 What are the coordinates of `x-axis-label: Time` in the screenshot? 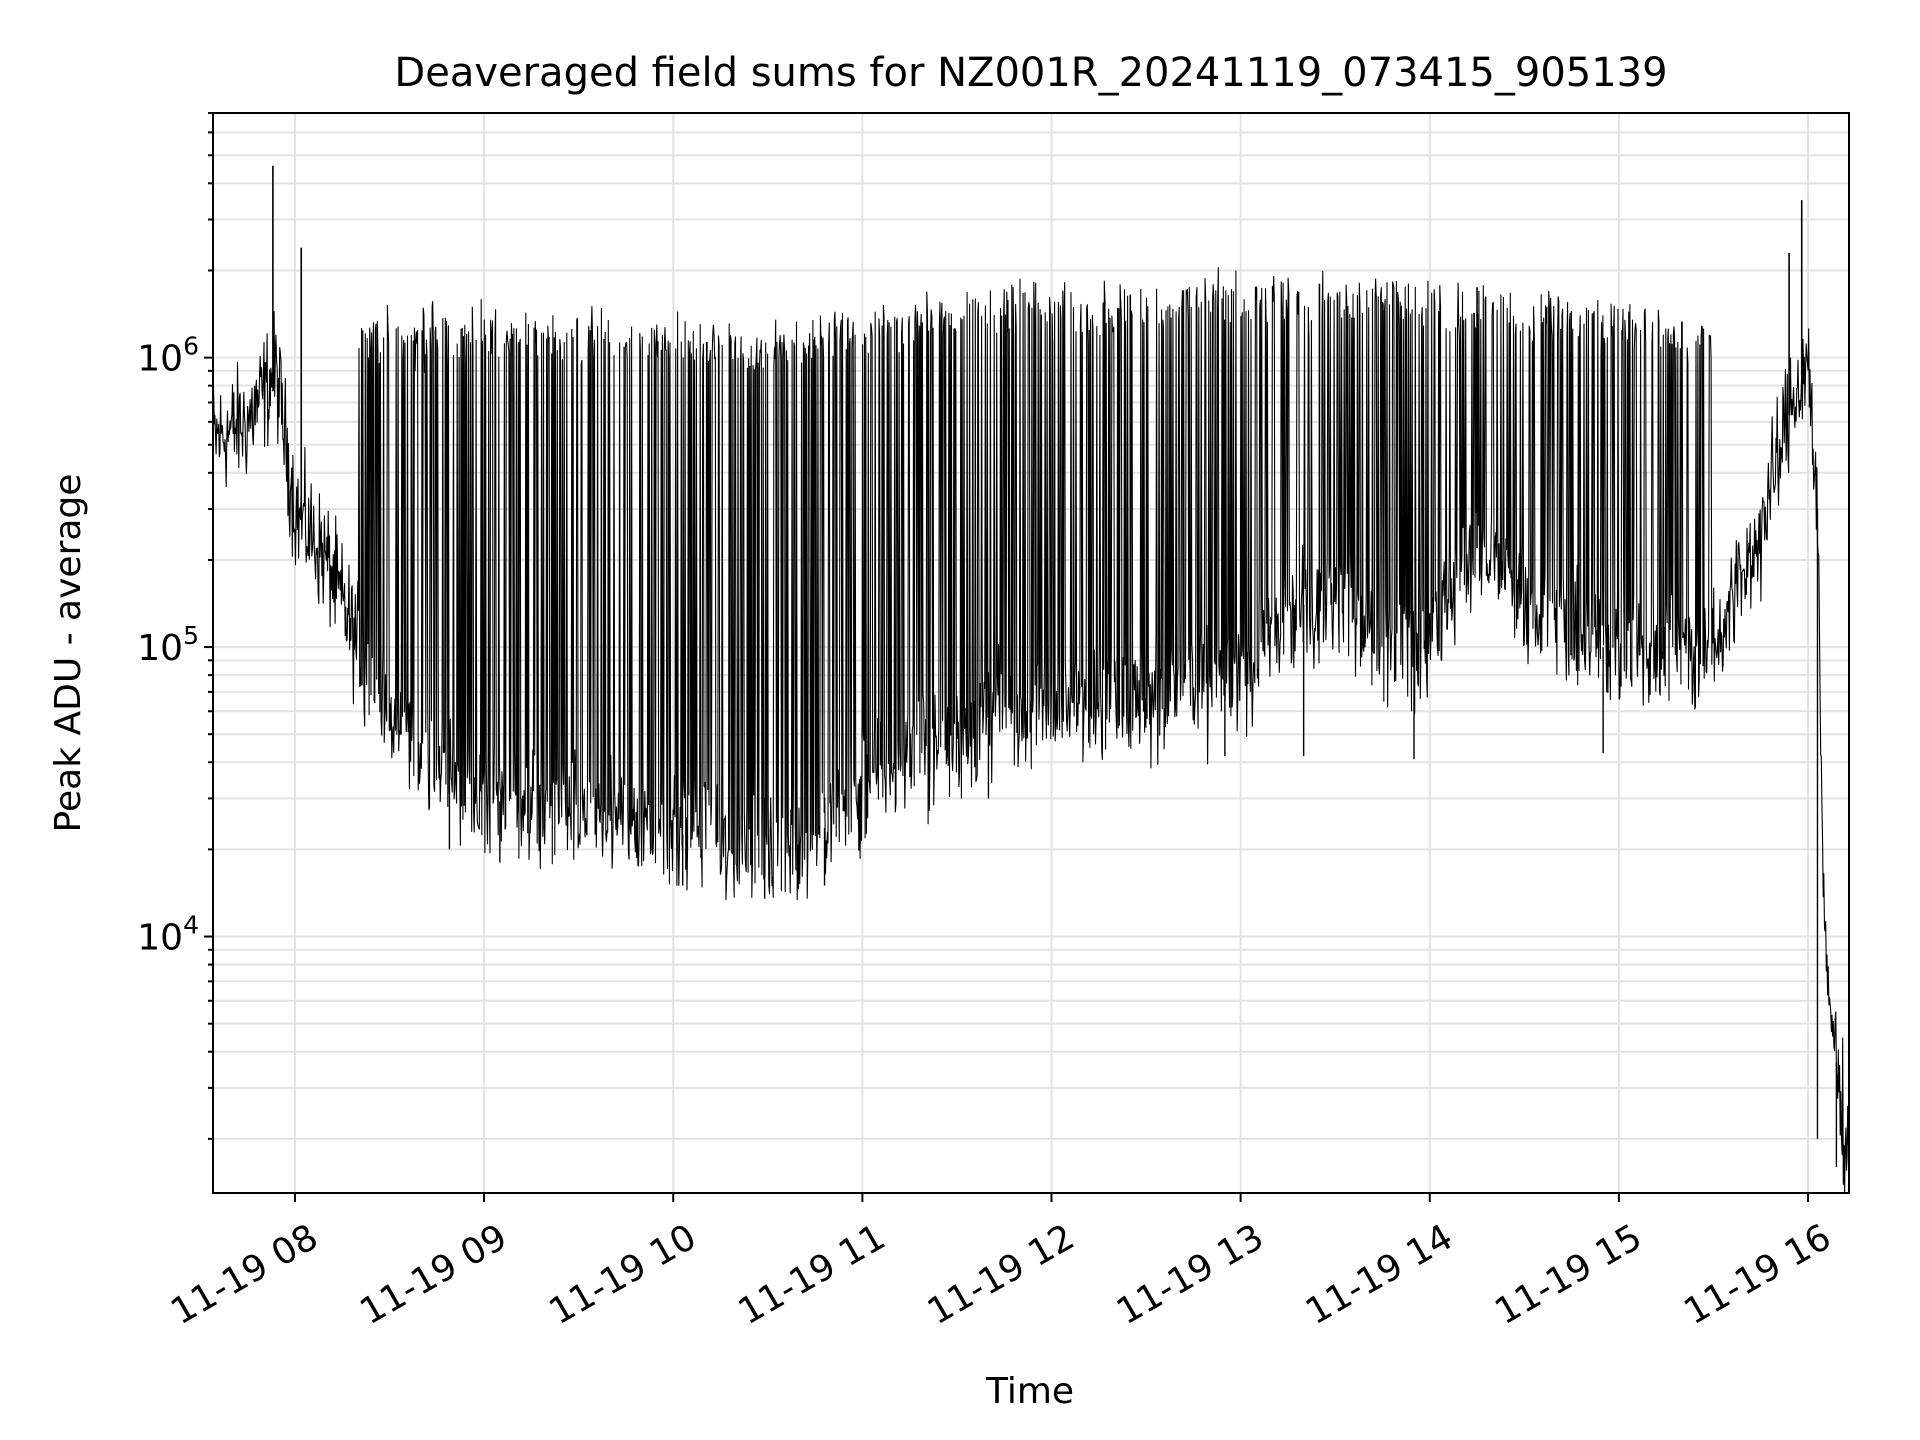 It's located at (1029, 1391).